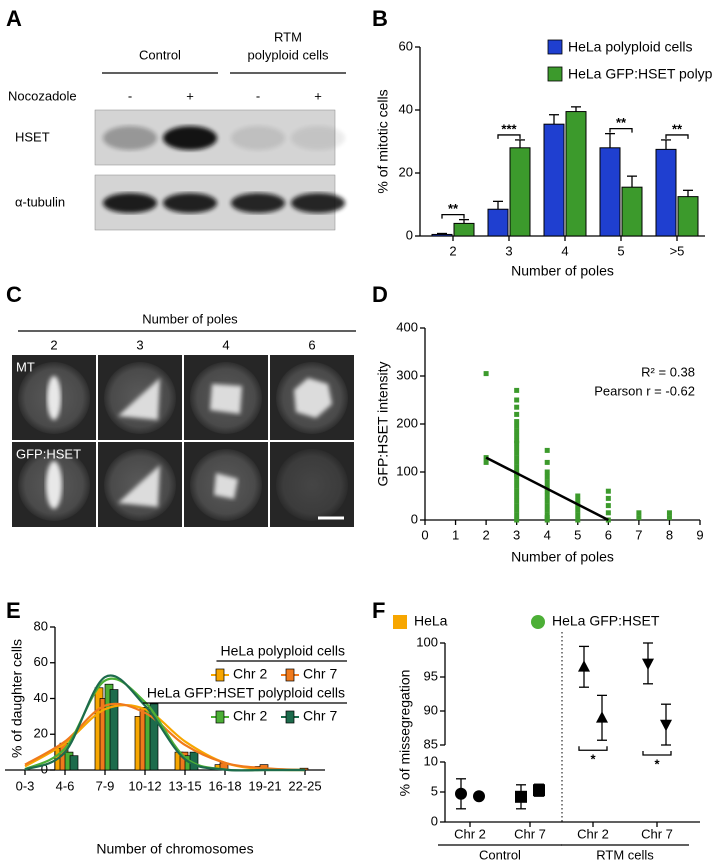  What do you see at coordinates (225, 344) in the screenshot?
I see `column-label: 4` at bounding box center [225, 344].